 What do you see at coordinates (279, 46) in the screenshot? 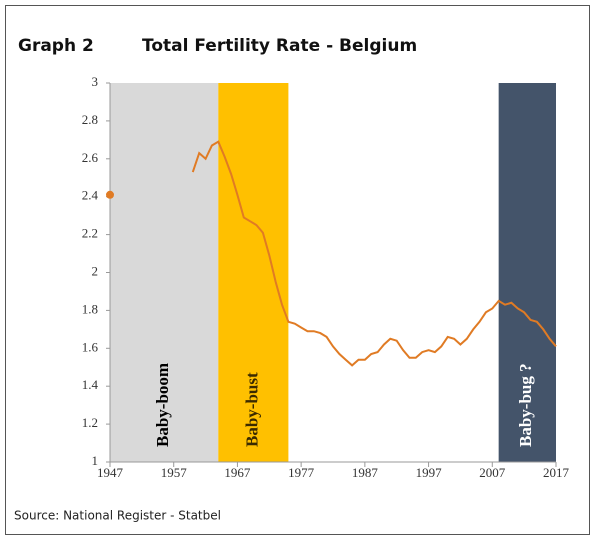
I see `chart-title: Total Fertility Rate - Belgium` at bounding box center [279, 46].